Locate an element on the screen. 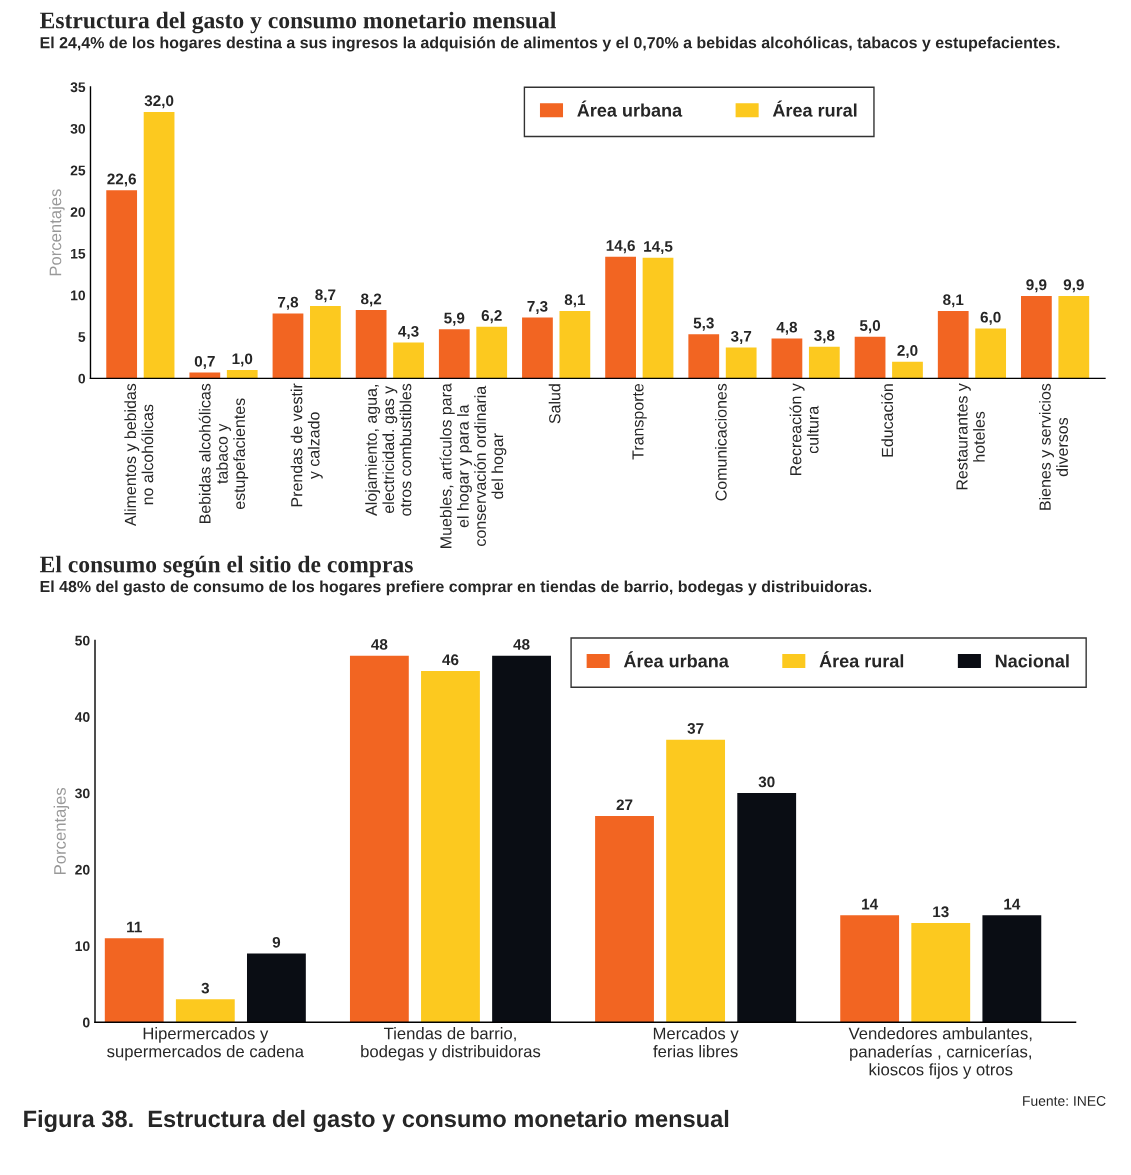 The height and width of the screenshot is (1175, 1131). y-tick-label: 50 is located at coordinates (82, 640).